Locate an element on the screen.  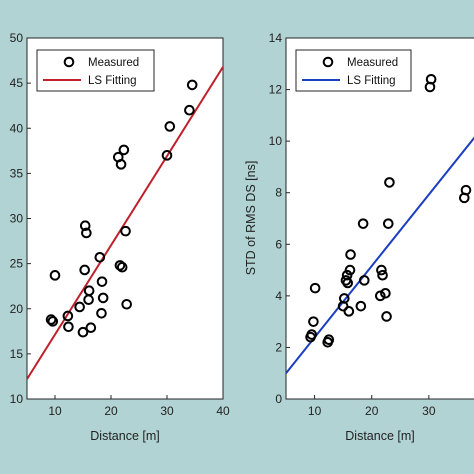
y-tick-label: 45 is located at coordinates (17, 83).